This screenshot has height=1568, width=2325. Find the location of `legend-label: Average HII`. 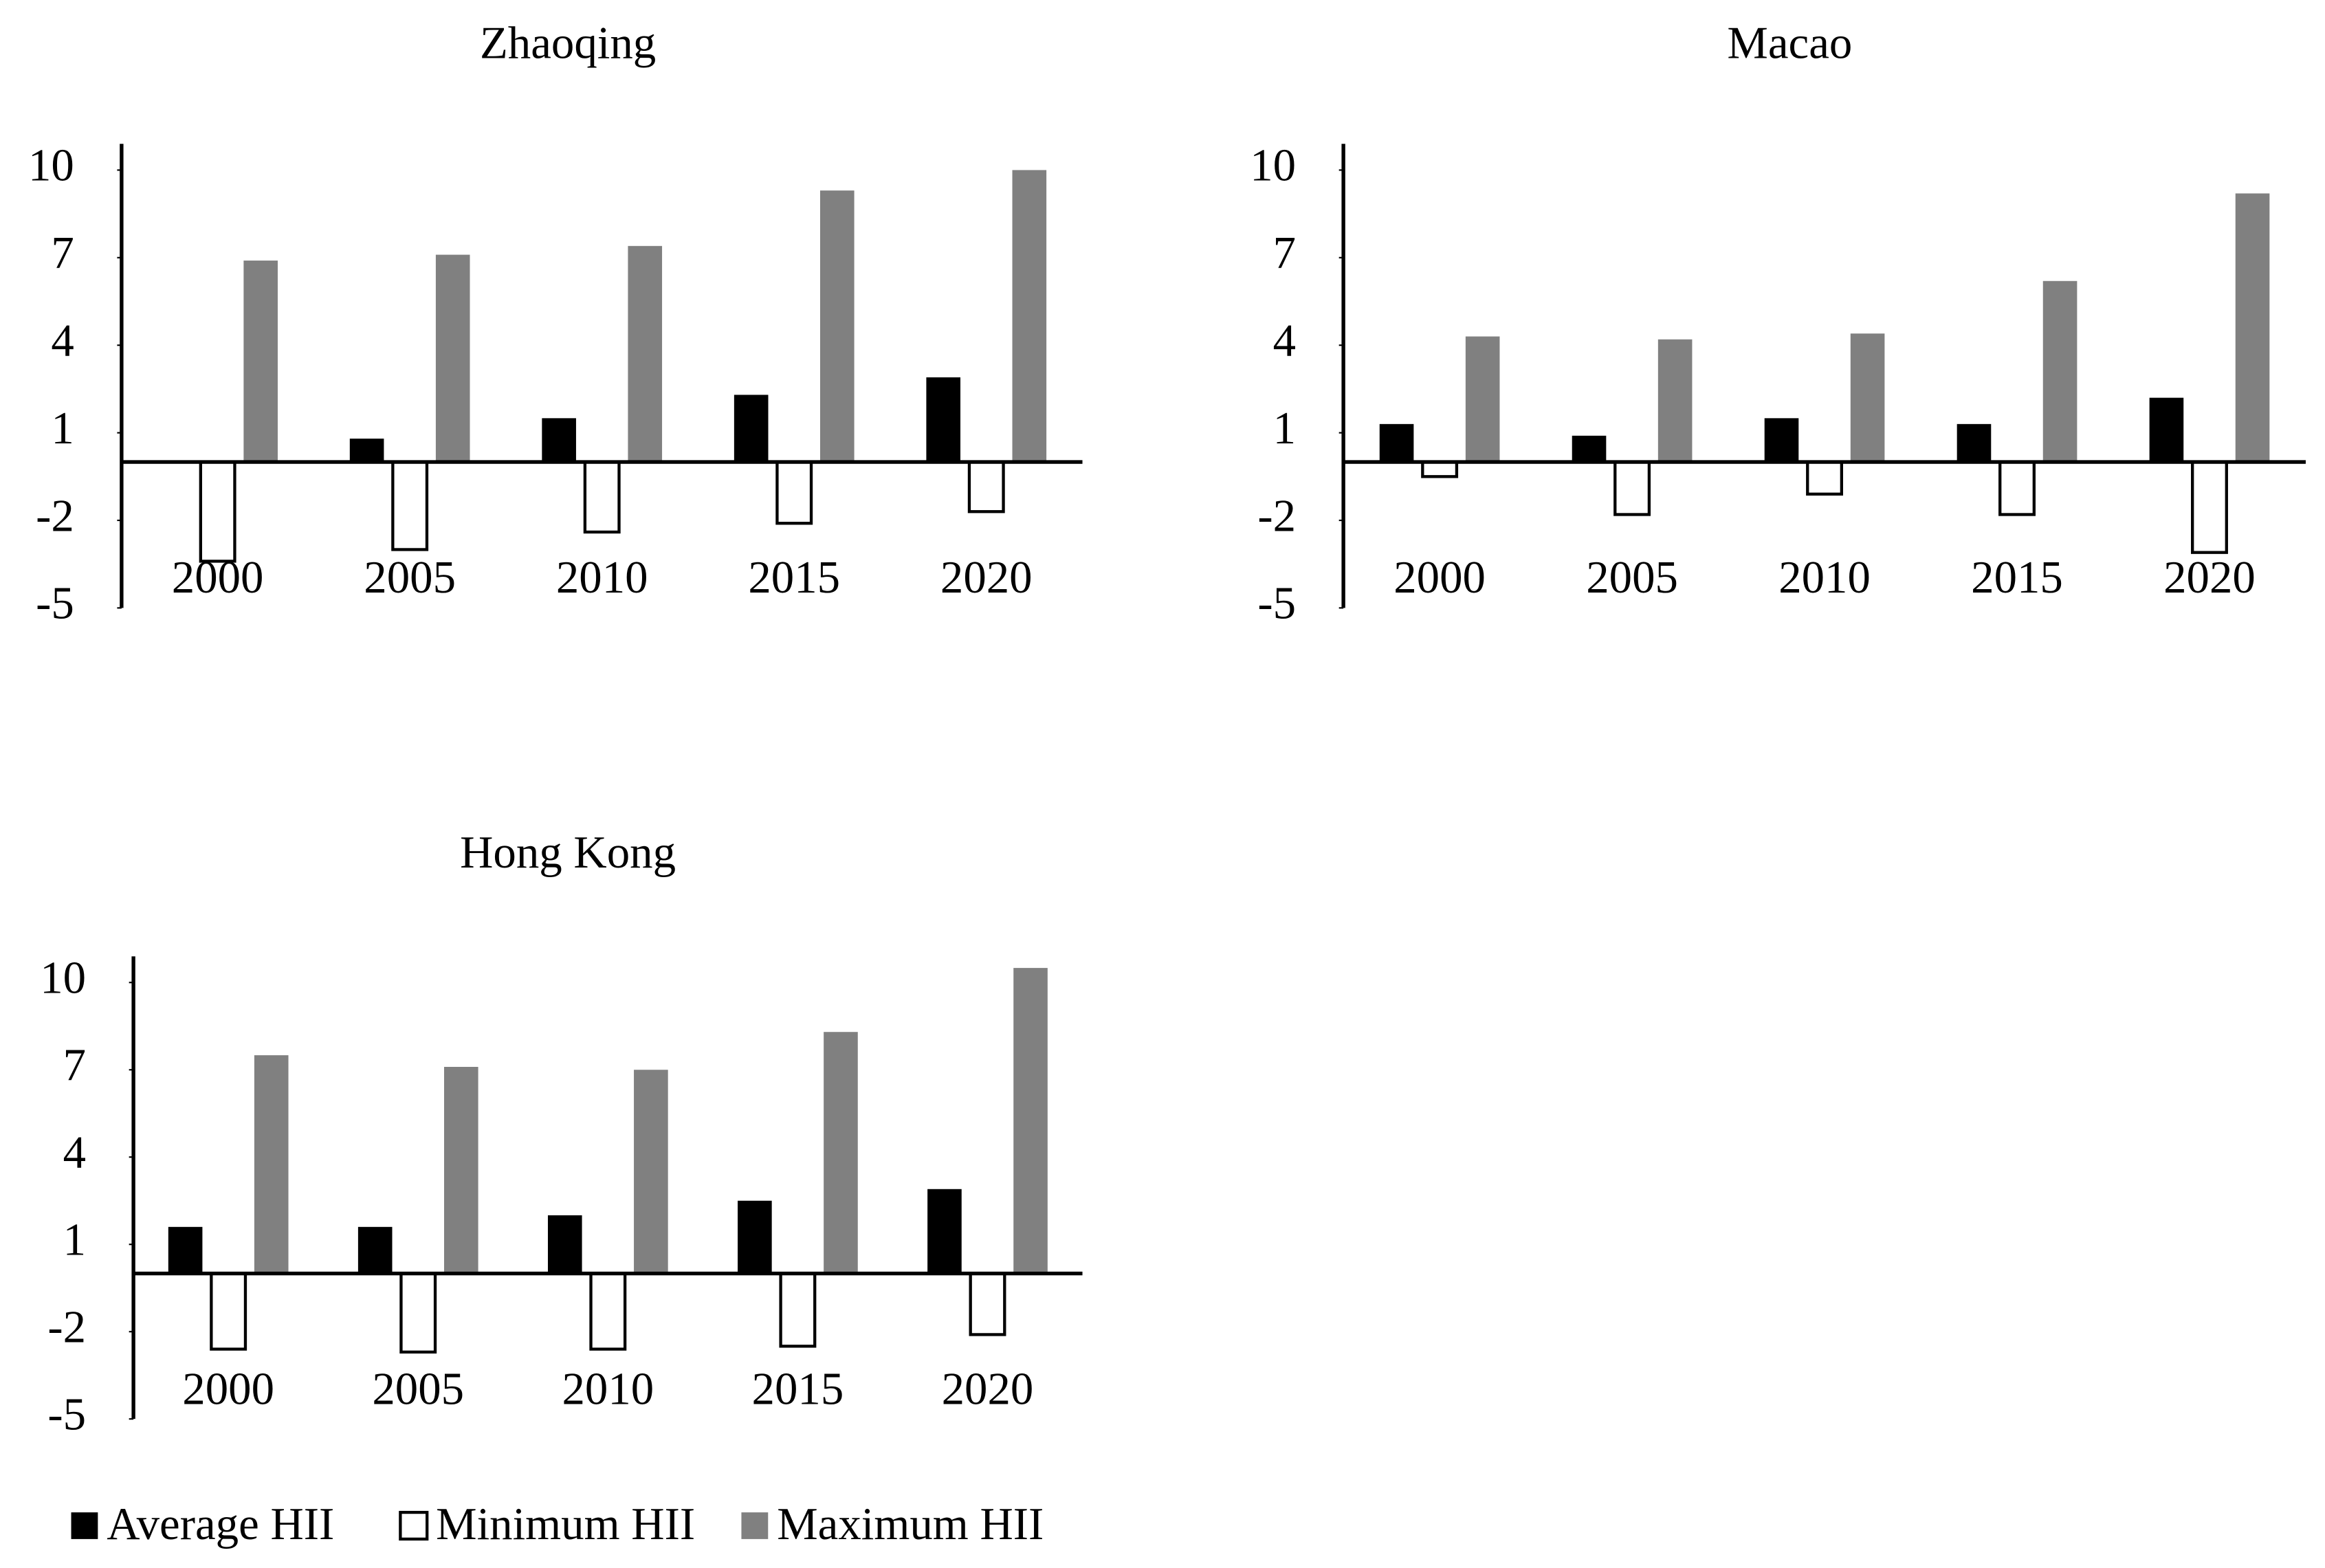

legend-label: Average HII is located at coordinates (221, 1524).